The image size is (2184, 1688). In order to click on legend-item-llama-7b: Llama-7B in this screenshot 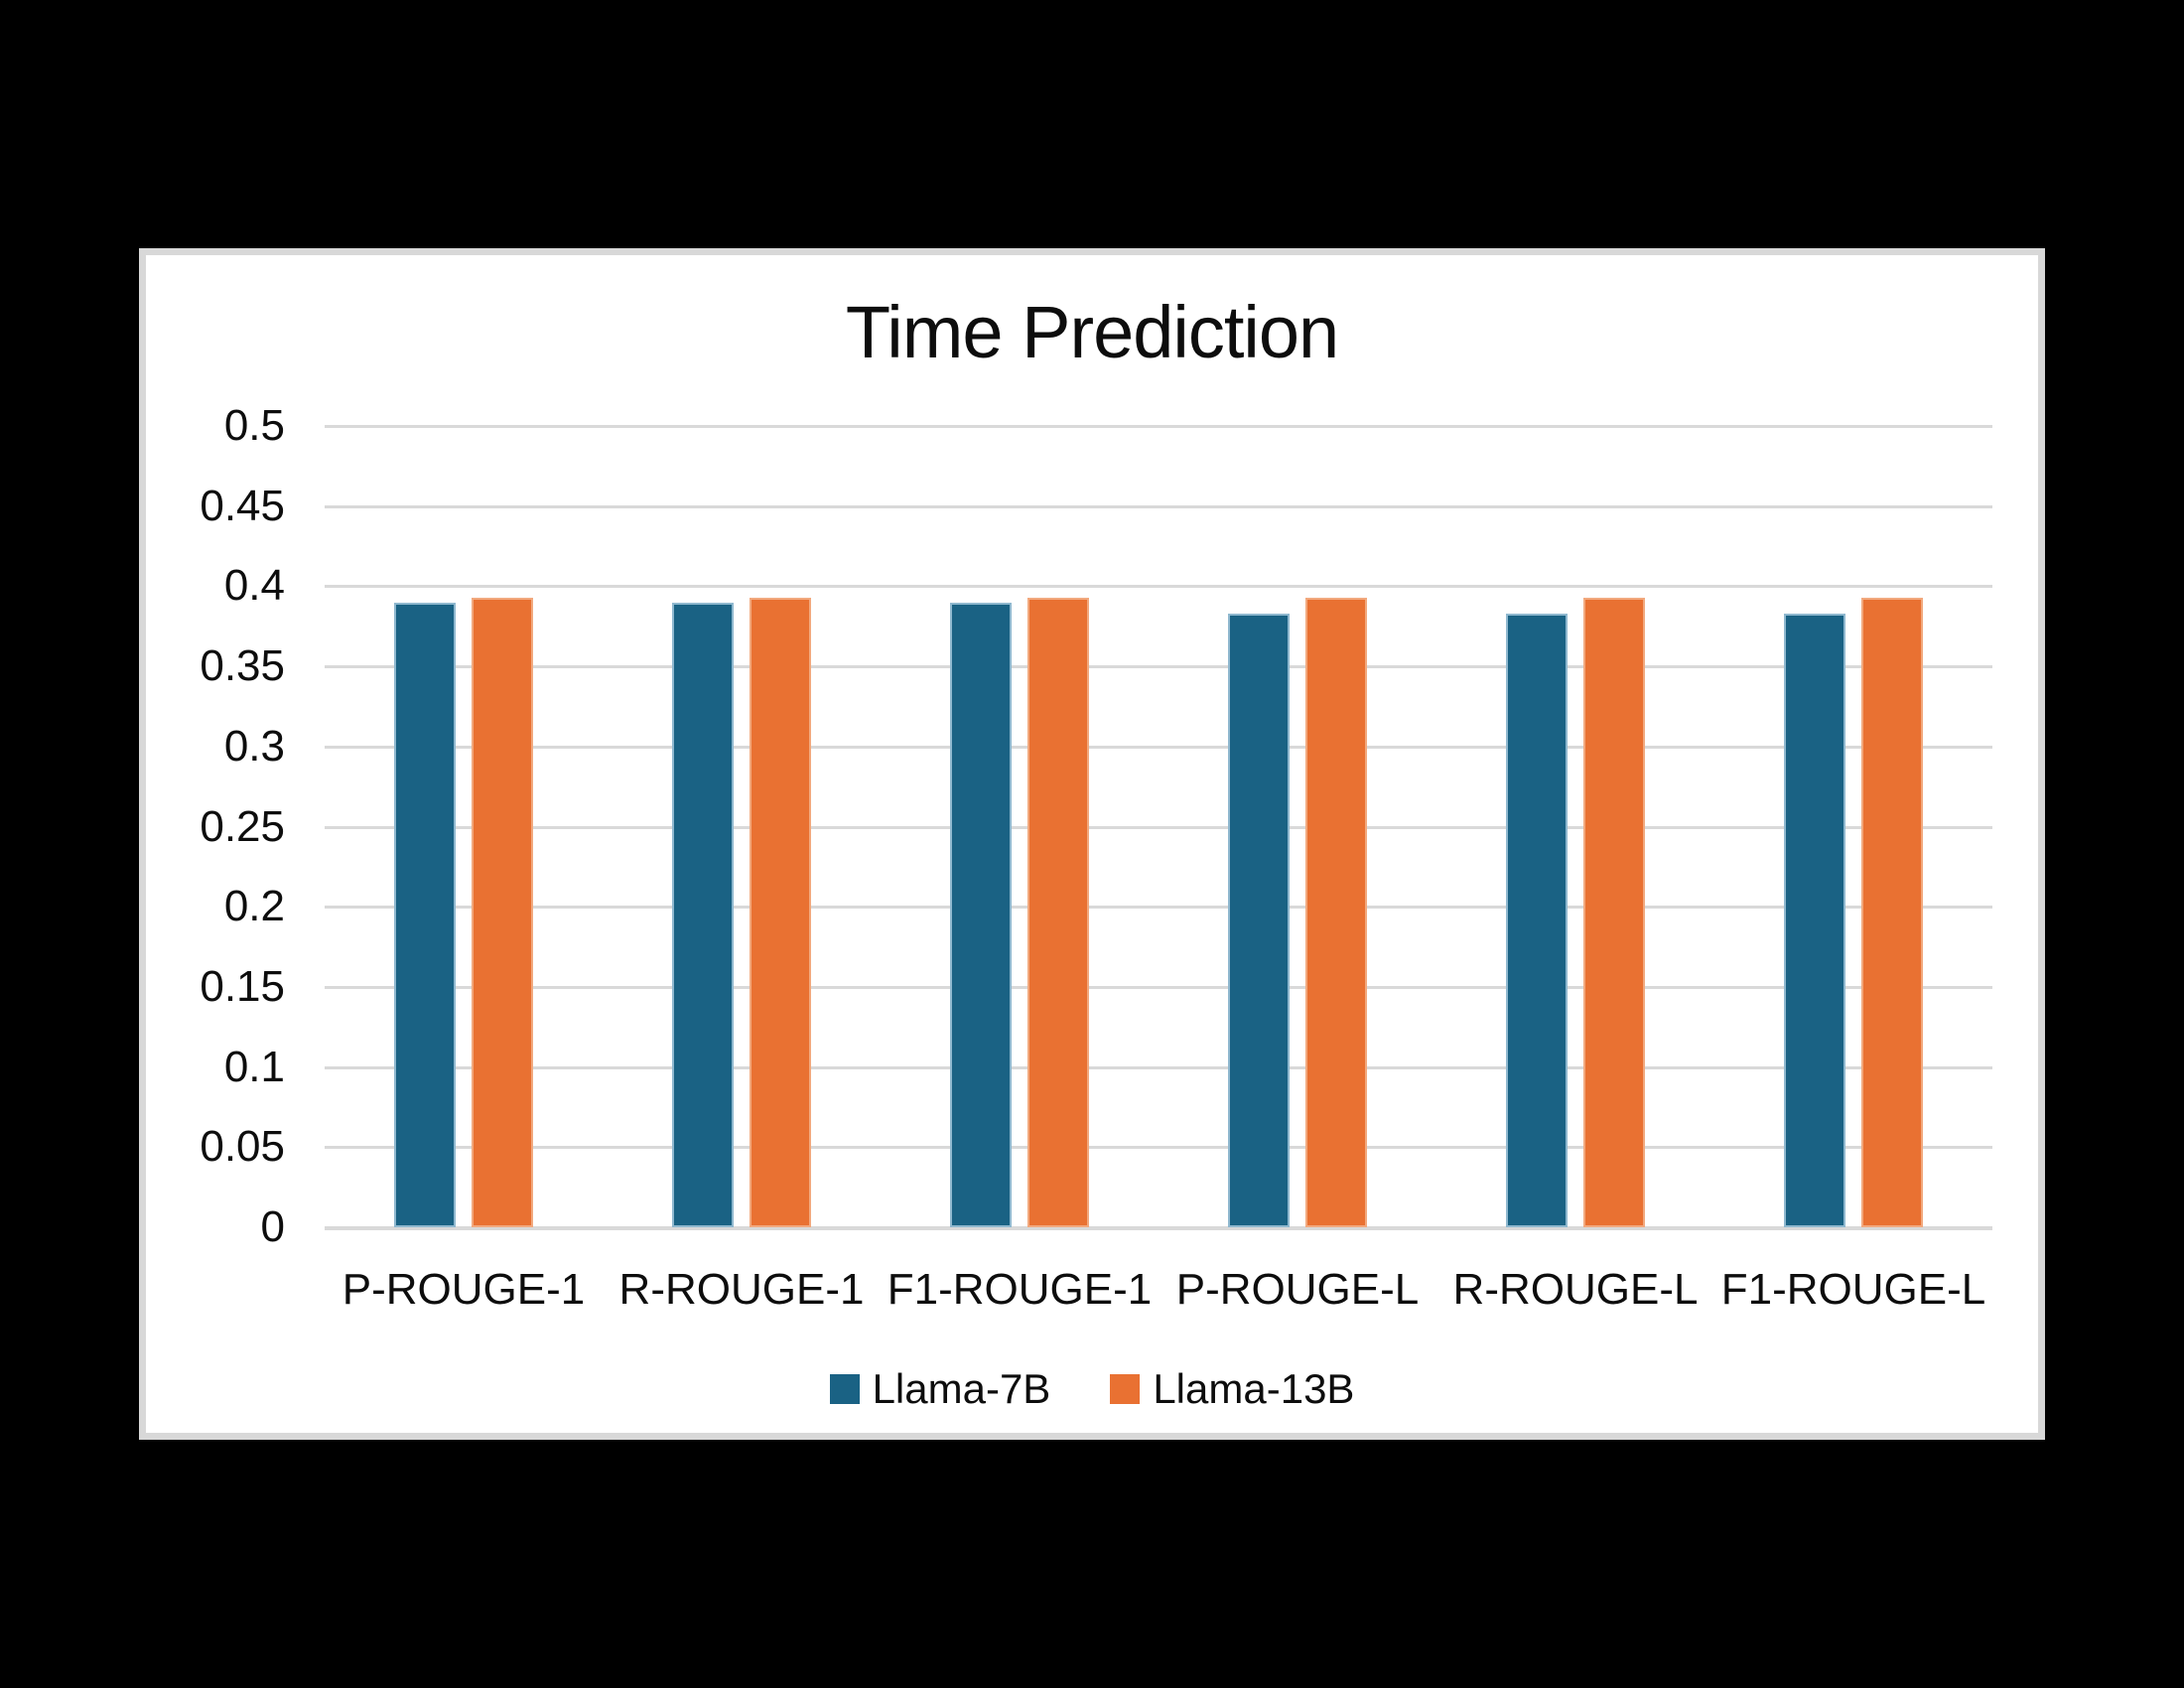, I will do `click(940, 1389)`.